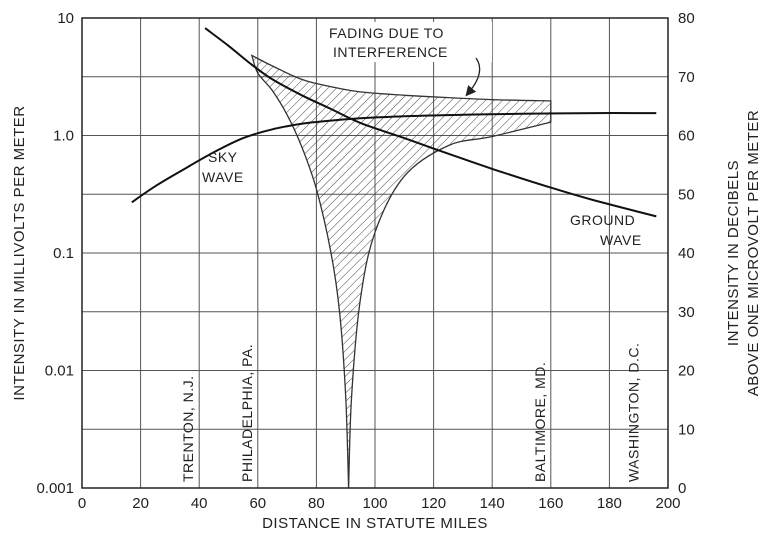 The height and width of the screenshot is (534, 765). What do you see at coordinates (374, 503) in the screenshot?
I see `x-tick-label: 100` at bounding box center [374, 503].